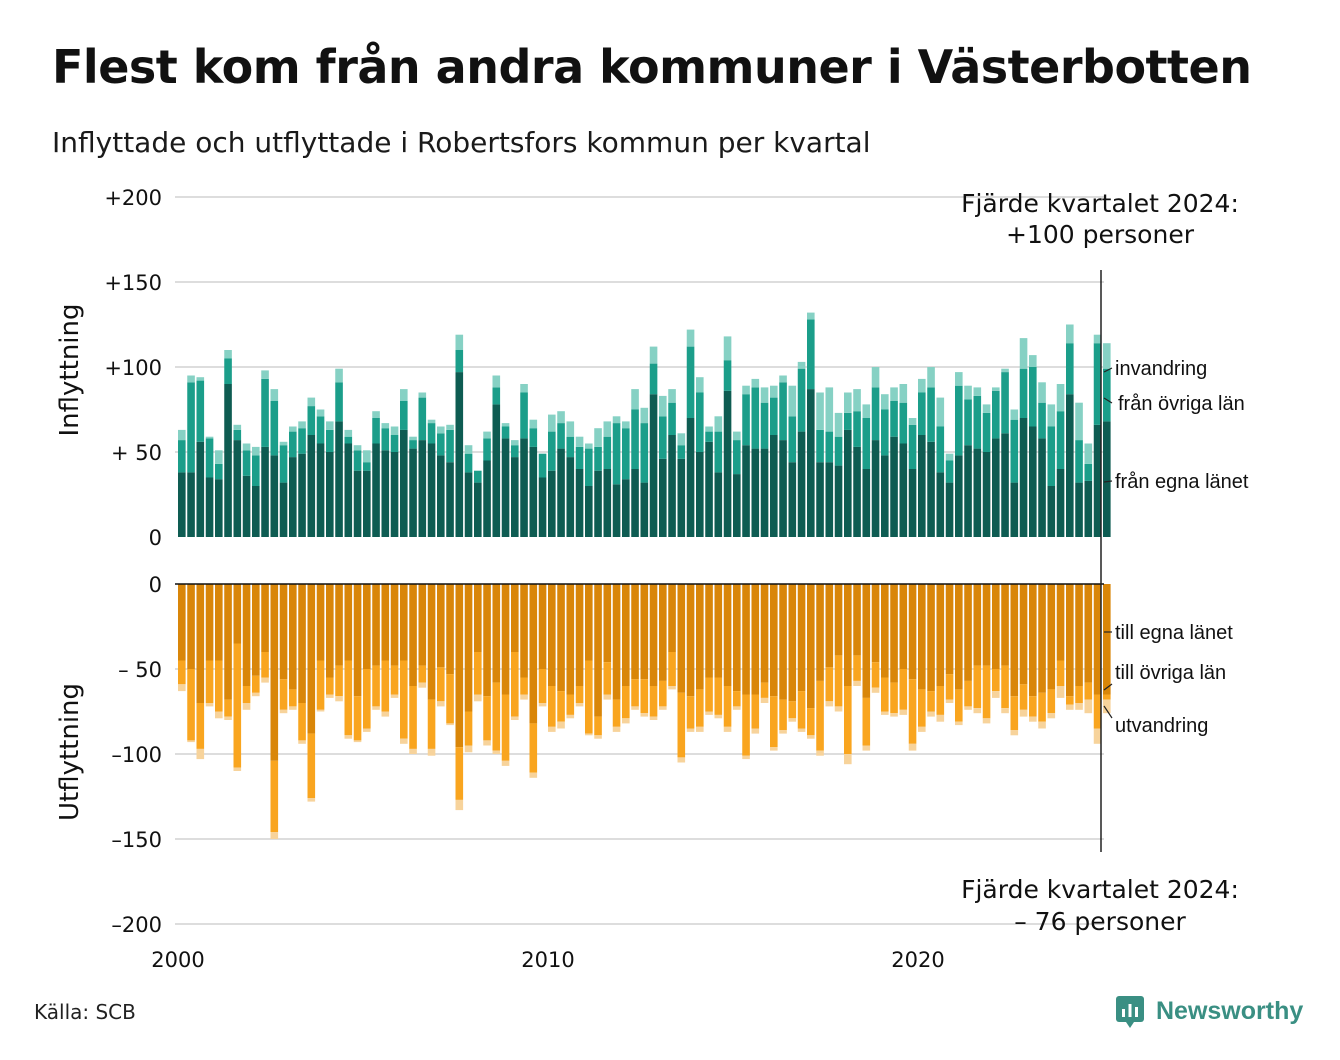  Describe the element at coordinates (133, 283) in the screenshot. I see `in-ytick-label: +150` at that location.